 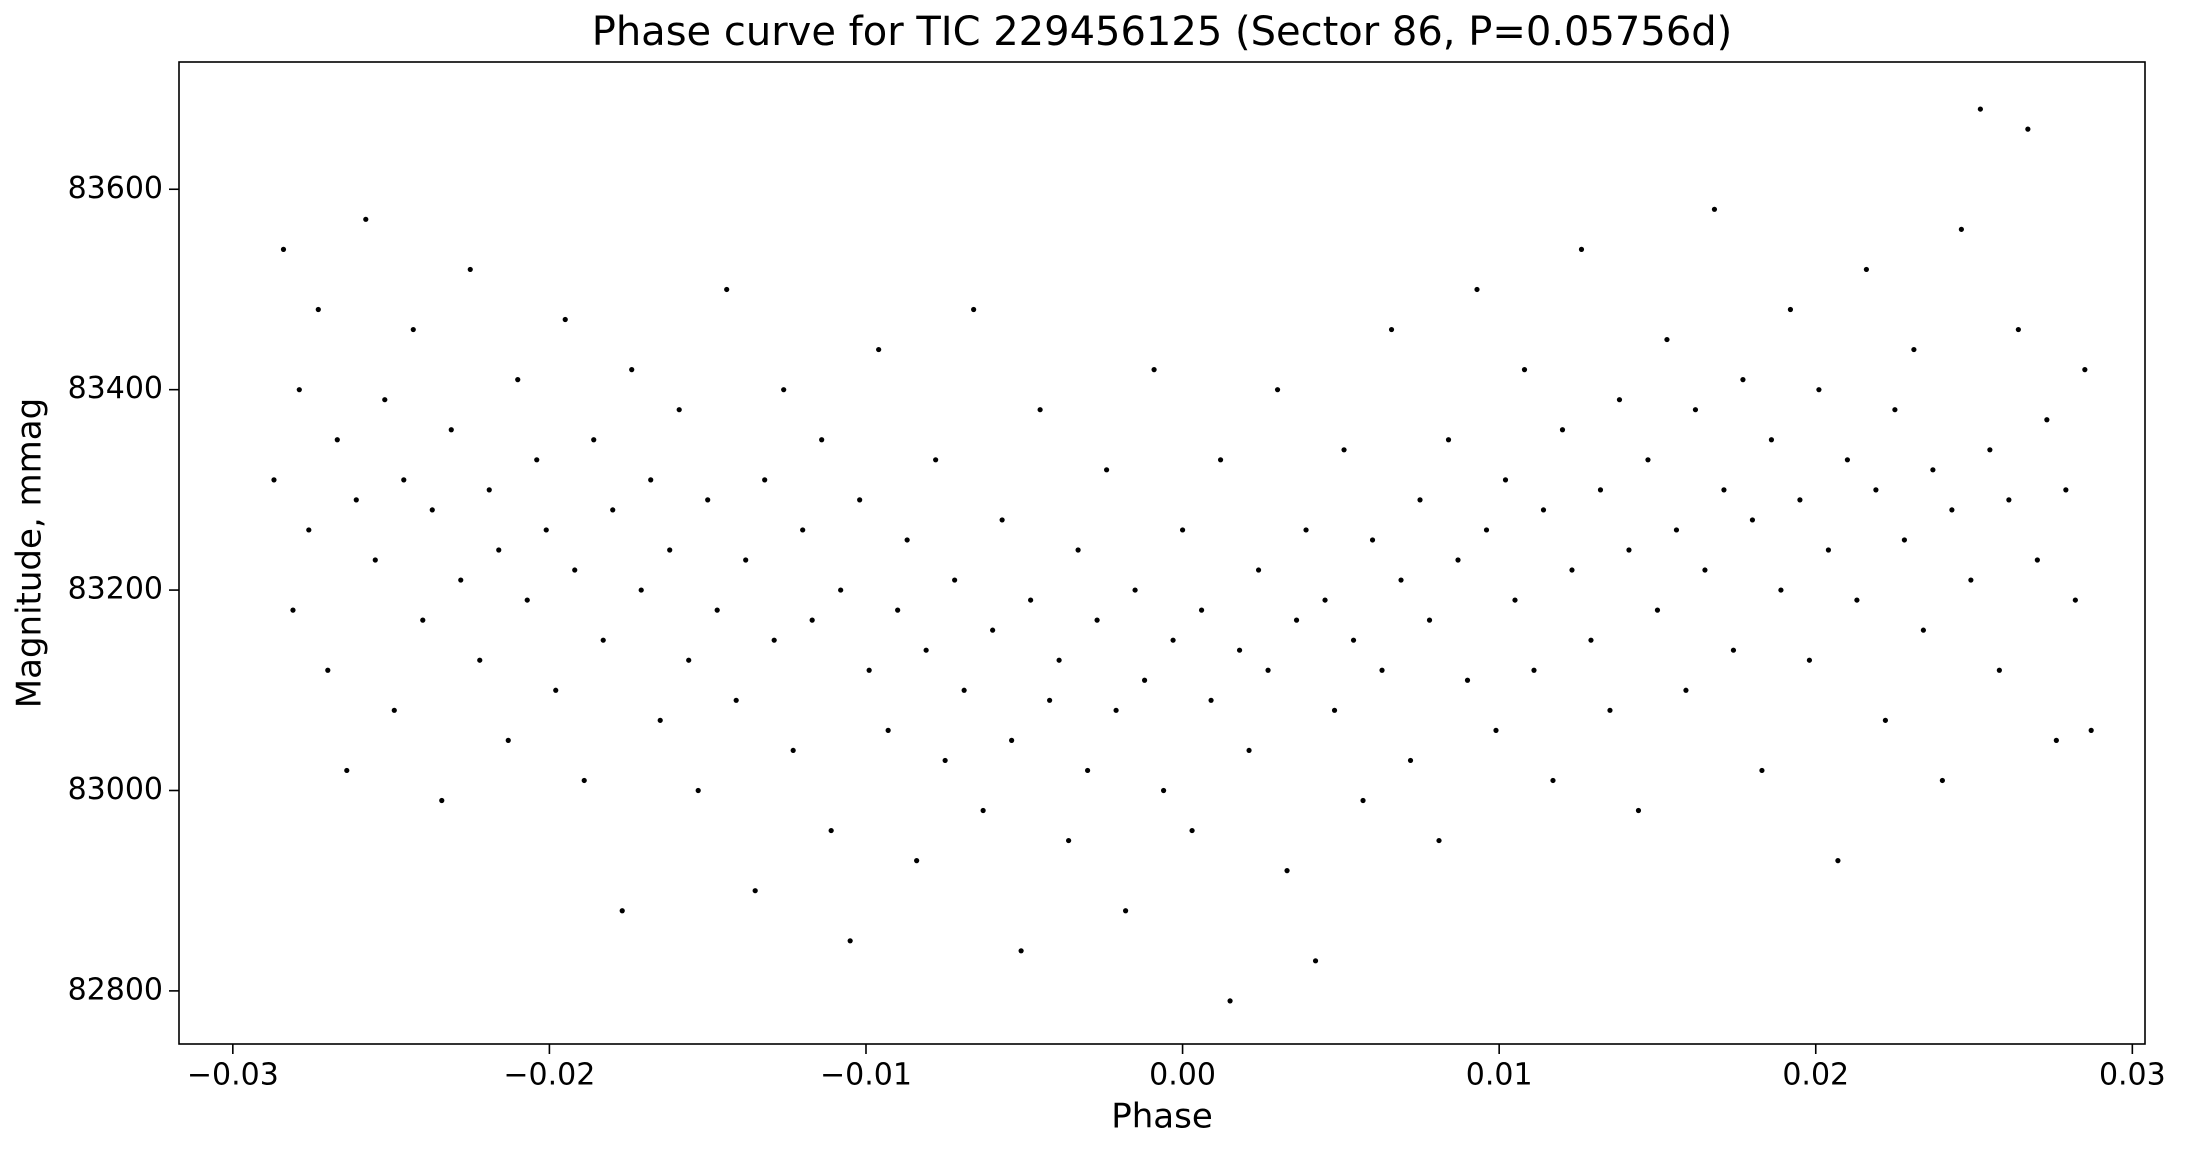 I want to click on x-axis-label: Phase, so click(x=1162, y=1117).